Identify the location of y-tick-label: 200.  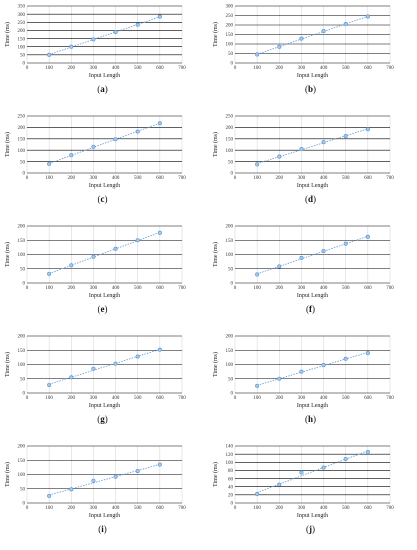
(230, 128).